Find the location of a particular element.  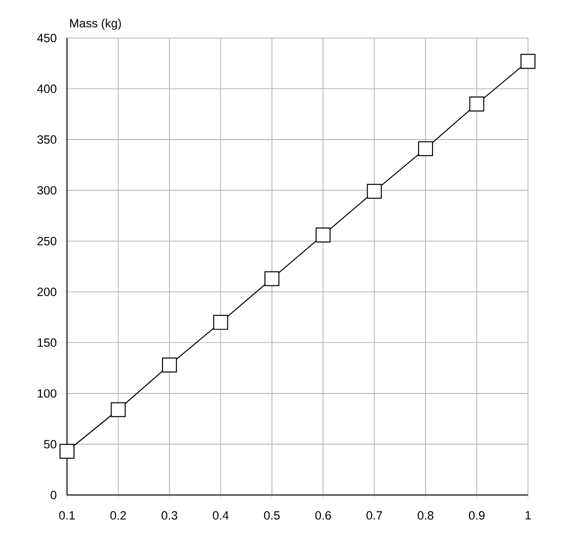

x-tick-label: 0.9 is located at coordinates (476, 515).